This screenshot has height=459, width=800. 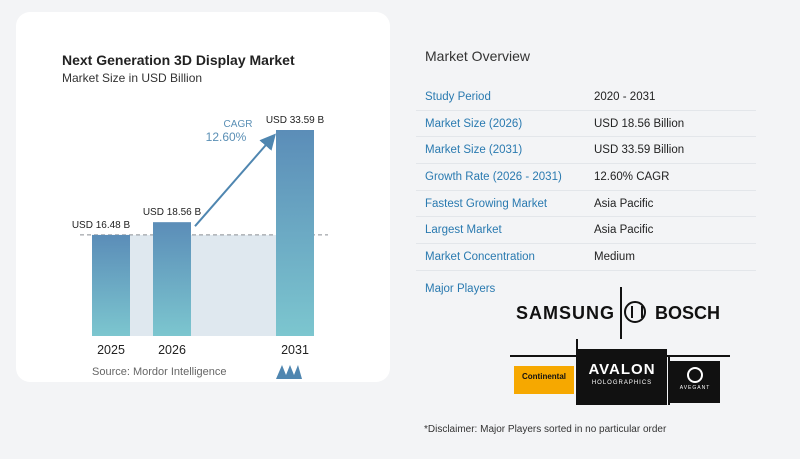 I want to click on overview-row: Growth Rate (2026 - 2031) 12.60% CAGR, so click(x=586, y=177).